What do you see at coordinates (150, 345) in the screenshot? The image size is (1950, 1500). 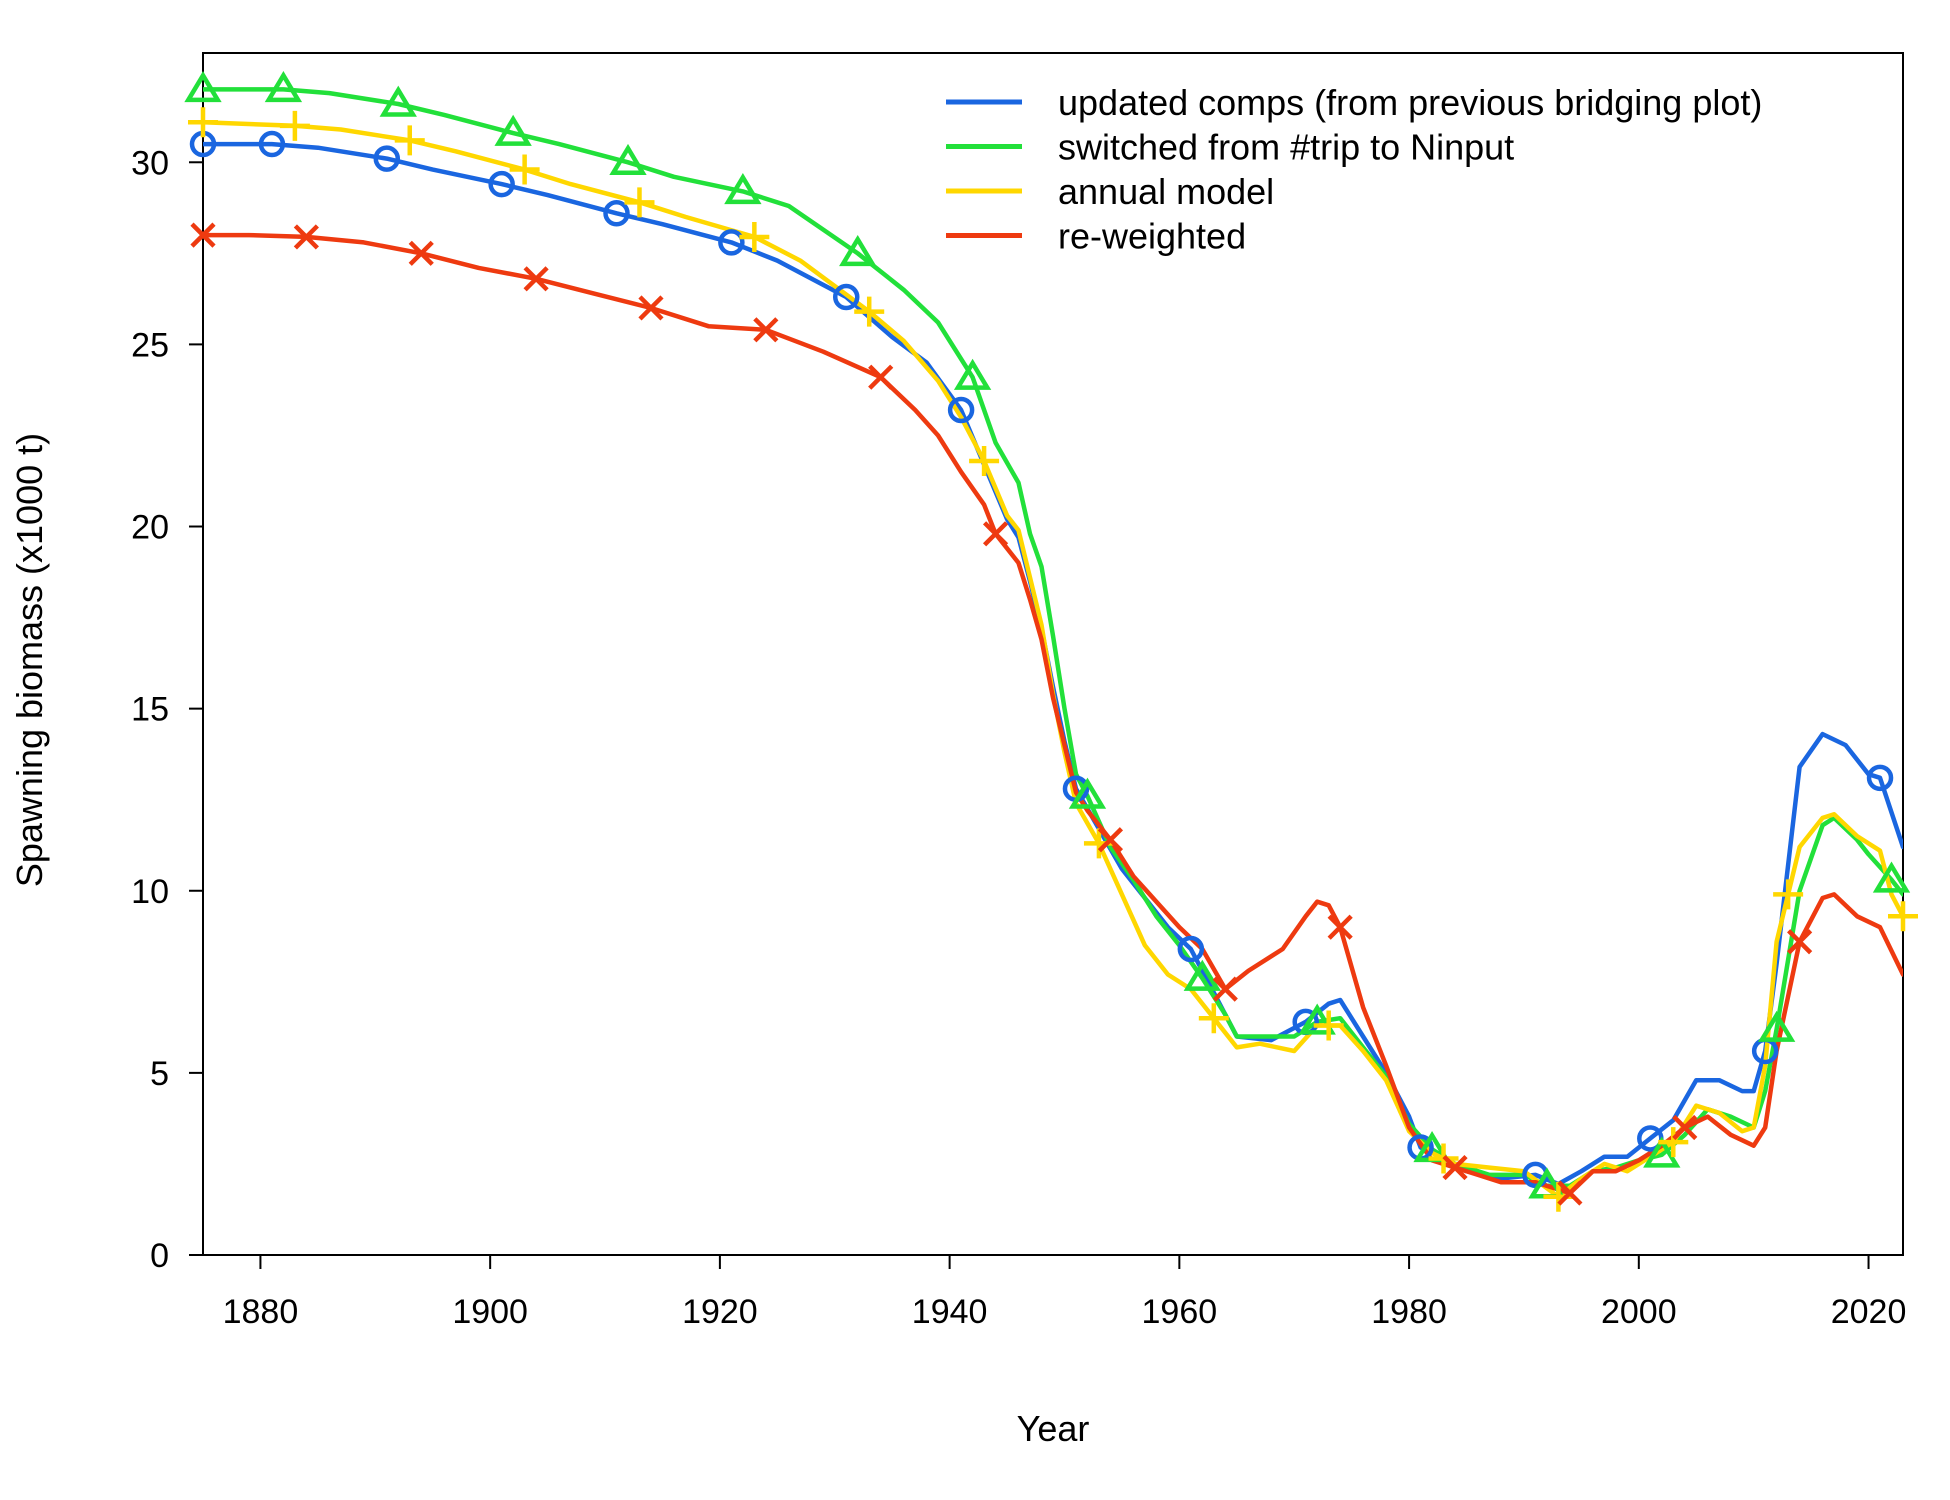 I see `y-tick-label: 25` at bounding box center [150, 345].